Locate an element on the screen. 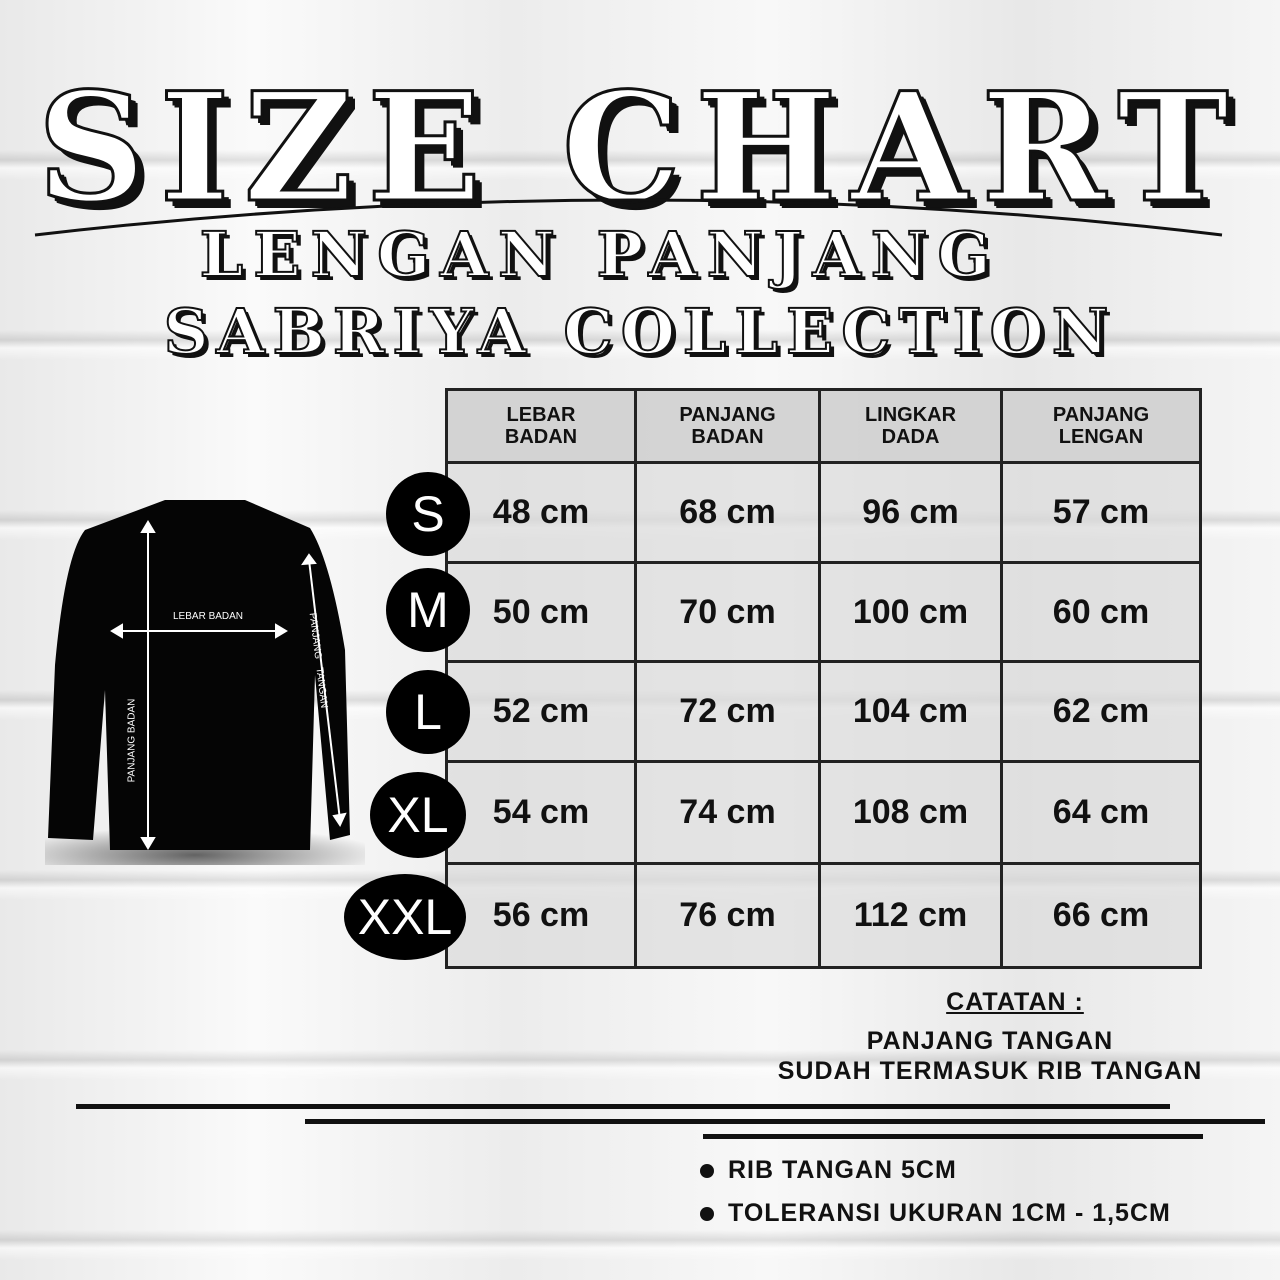 The image size is (1280, 1280). note-line-1: PANJANG TANGAN is located at coordinates (990, 1041).